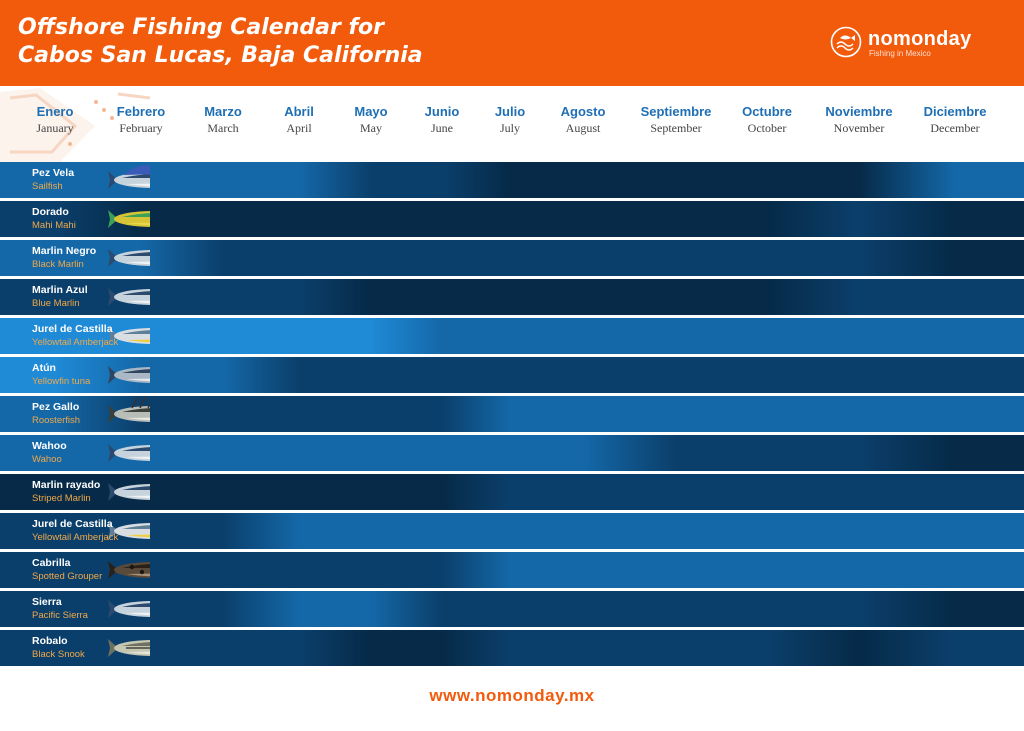  I want to click on month-label-es: Abril, so click(299, 111).